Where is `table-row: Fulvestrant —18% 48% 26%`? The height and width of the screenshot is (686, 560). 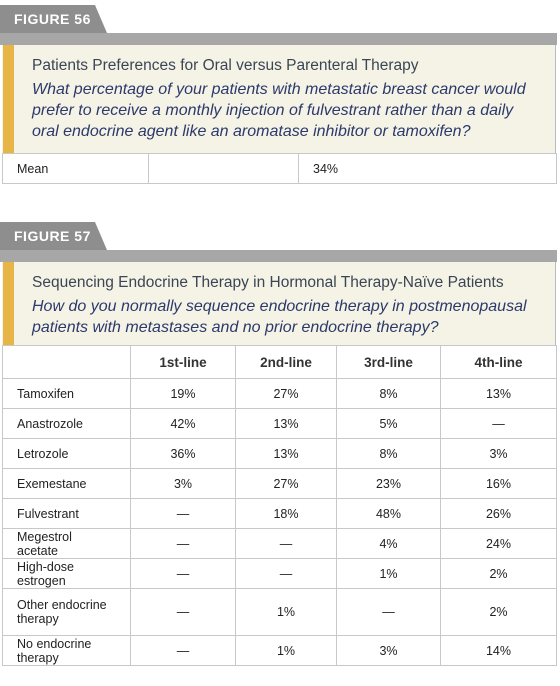
table-row: Fulvestrant —18% 48% 26% is located at coordinates (279, 513).